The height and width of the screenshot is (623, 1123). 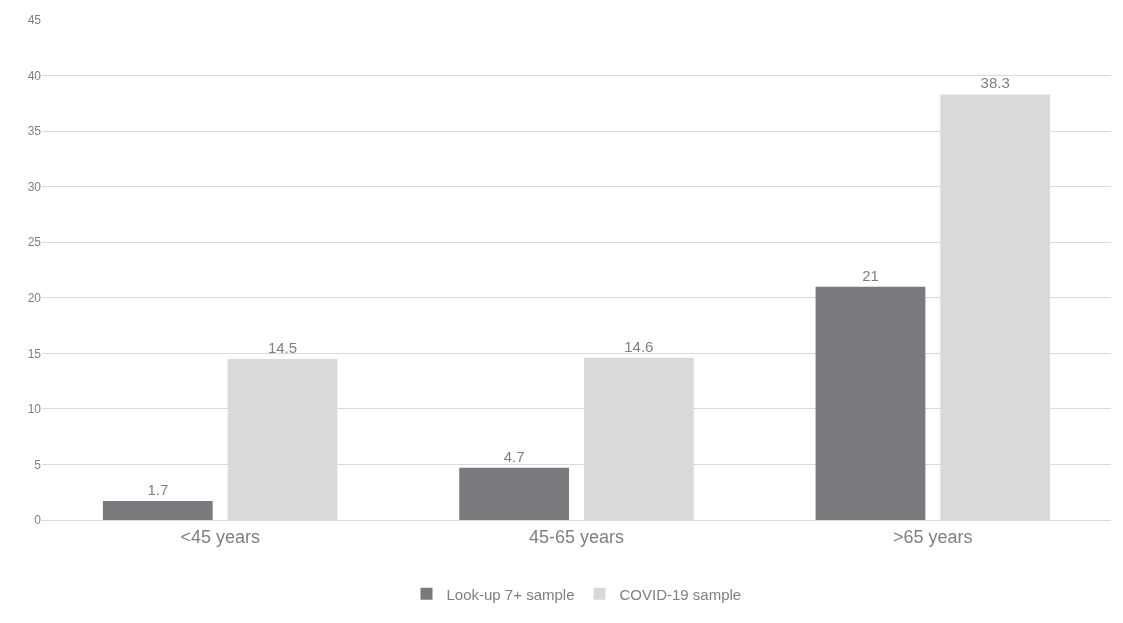 What do you see at coordinates (680, 594) in the screenshot?
I see `legend-label: COVID-19 sample` at bounding box center [680, 594].